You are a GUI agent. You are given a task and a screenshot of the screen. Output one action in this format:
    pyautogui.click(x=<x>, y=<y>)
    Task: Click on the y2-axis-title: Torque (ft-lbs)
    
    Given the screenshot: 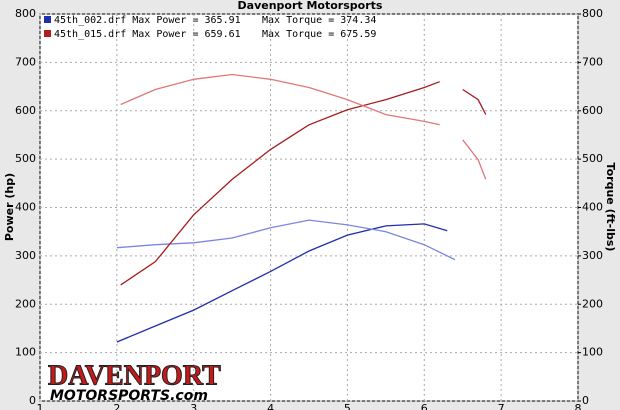 What is the action you would take?
    pyautogui.click(x=610, y=207)
    